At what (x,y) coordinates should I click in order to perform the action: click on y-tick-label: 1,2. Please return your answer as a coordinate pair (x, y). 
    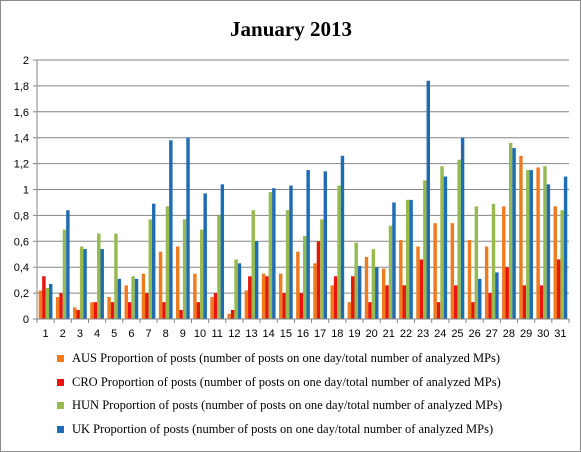
    Looking at the image, I should click on (21, 165).